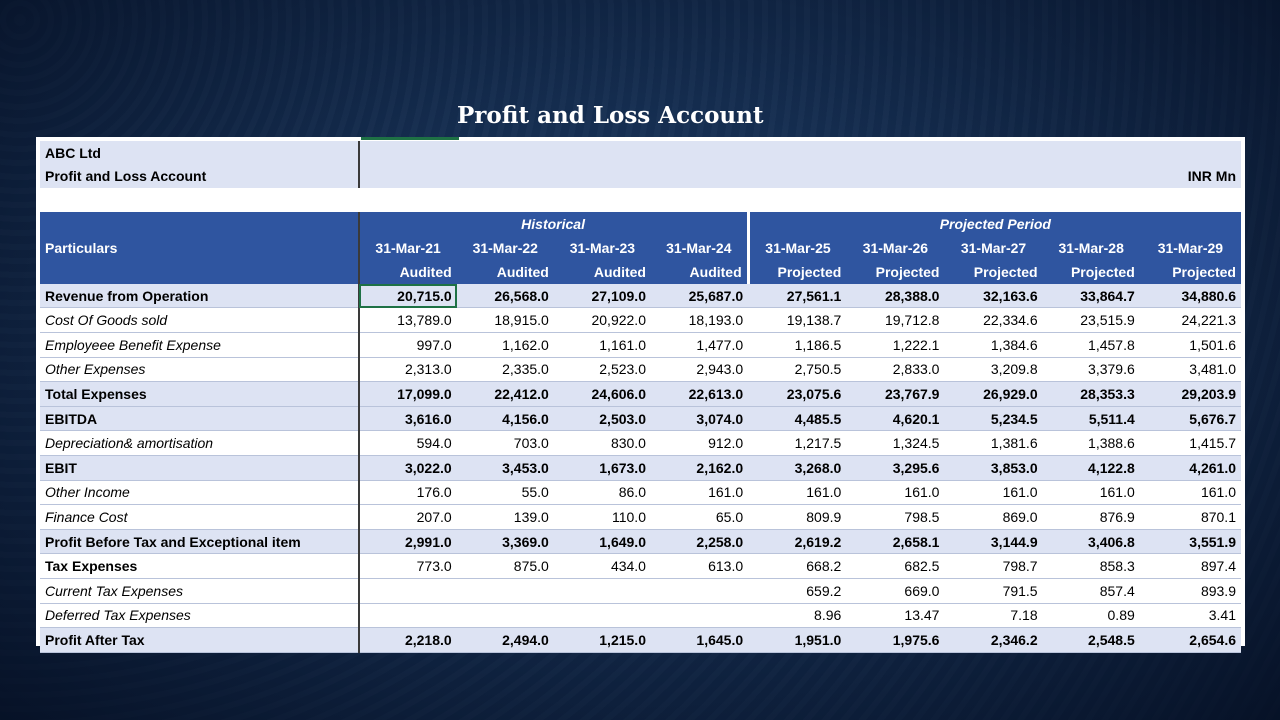 This screenshot has height=720, width=1280. What do you see at coordinates (1190, 542) in the screenshot?
I see `value-cell: 3,551.9` at bounding box center [1190, 542].